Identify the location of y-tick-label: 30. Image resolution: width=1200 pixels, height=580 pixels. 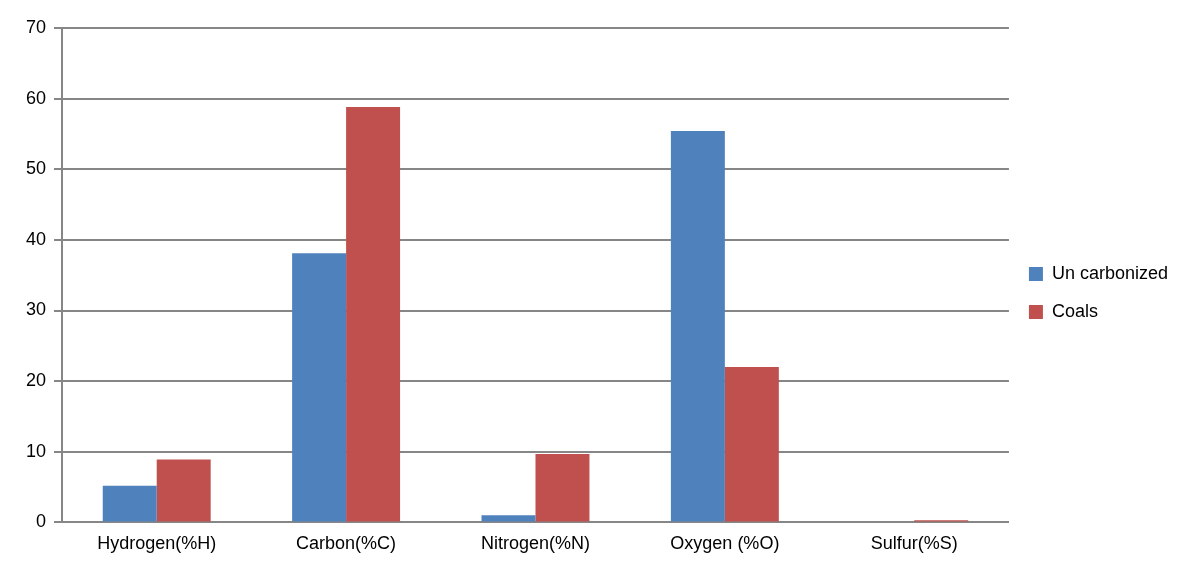
(36, 309).